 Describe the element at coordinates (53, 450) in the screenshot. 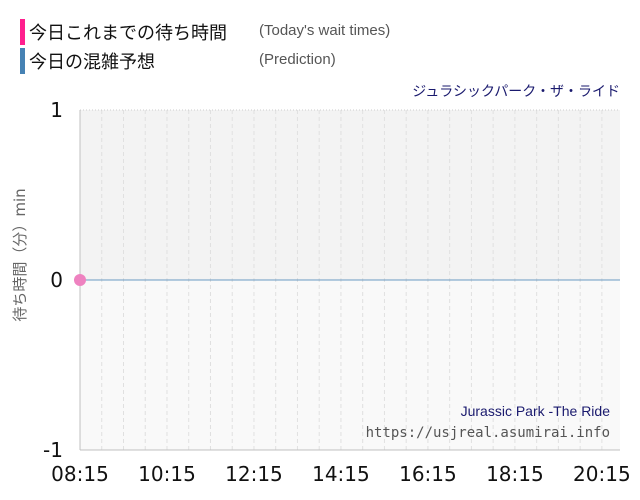

I see `y-tick-label: -1` at that location.